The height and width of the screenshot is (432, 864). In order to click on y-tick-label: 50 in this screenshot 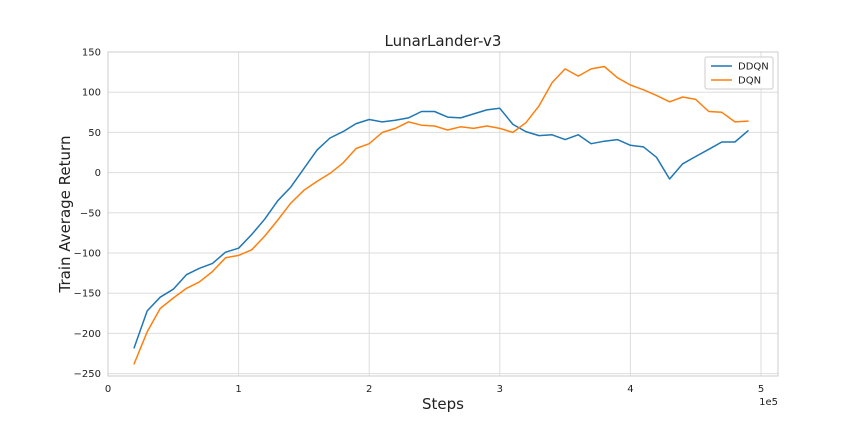, I will do `click(94, 133)`.